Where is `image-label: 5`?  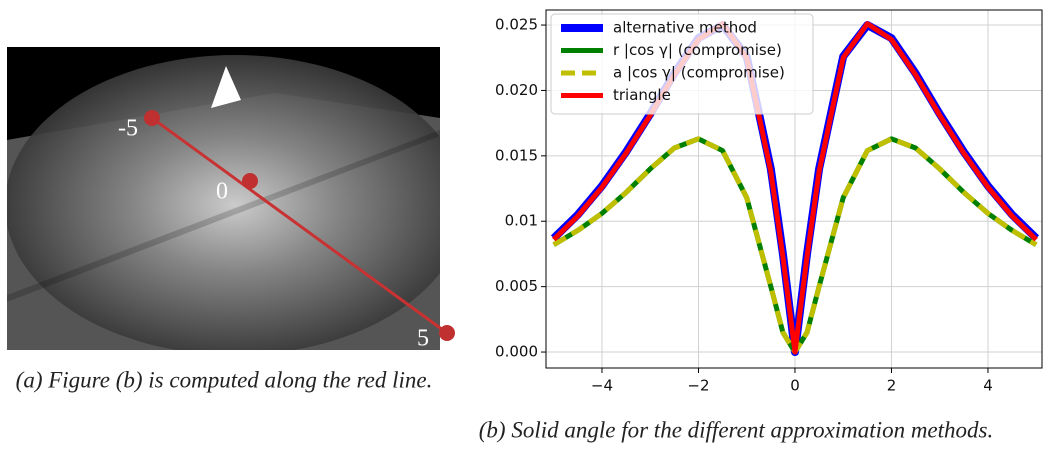 image-label: 5 is located at coordinates (423, 339).